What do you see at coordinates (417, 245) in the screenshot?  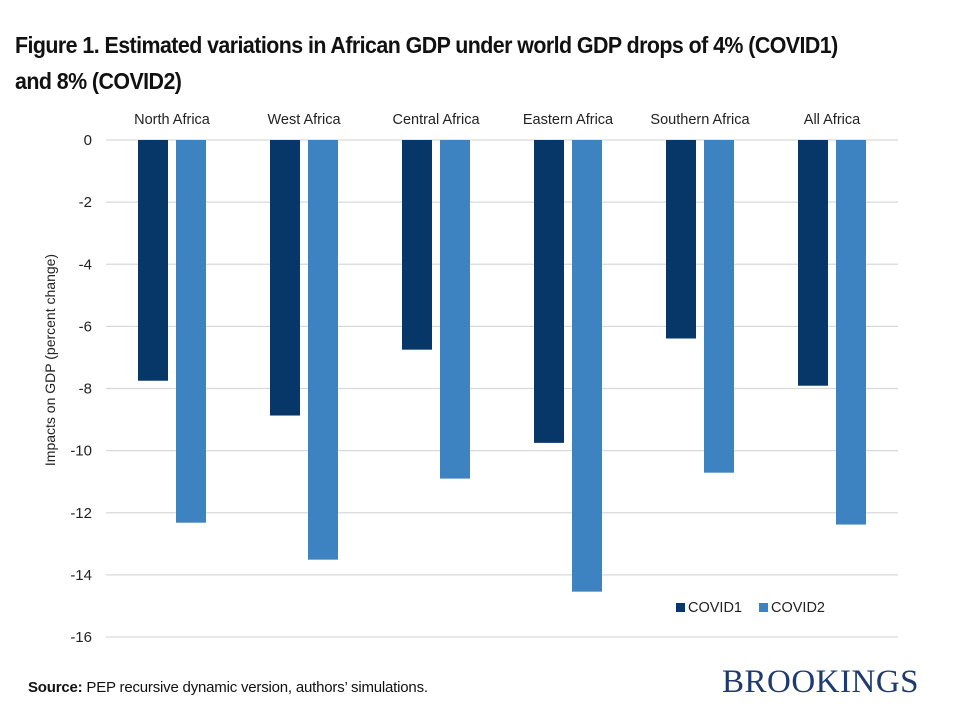 I see `bar-covid1-central-africa` at bounding box center [417, 245].